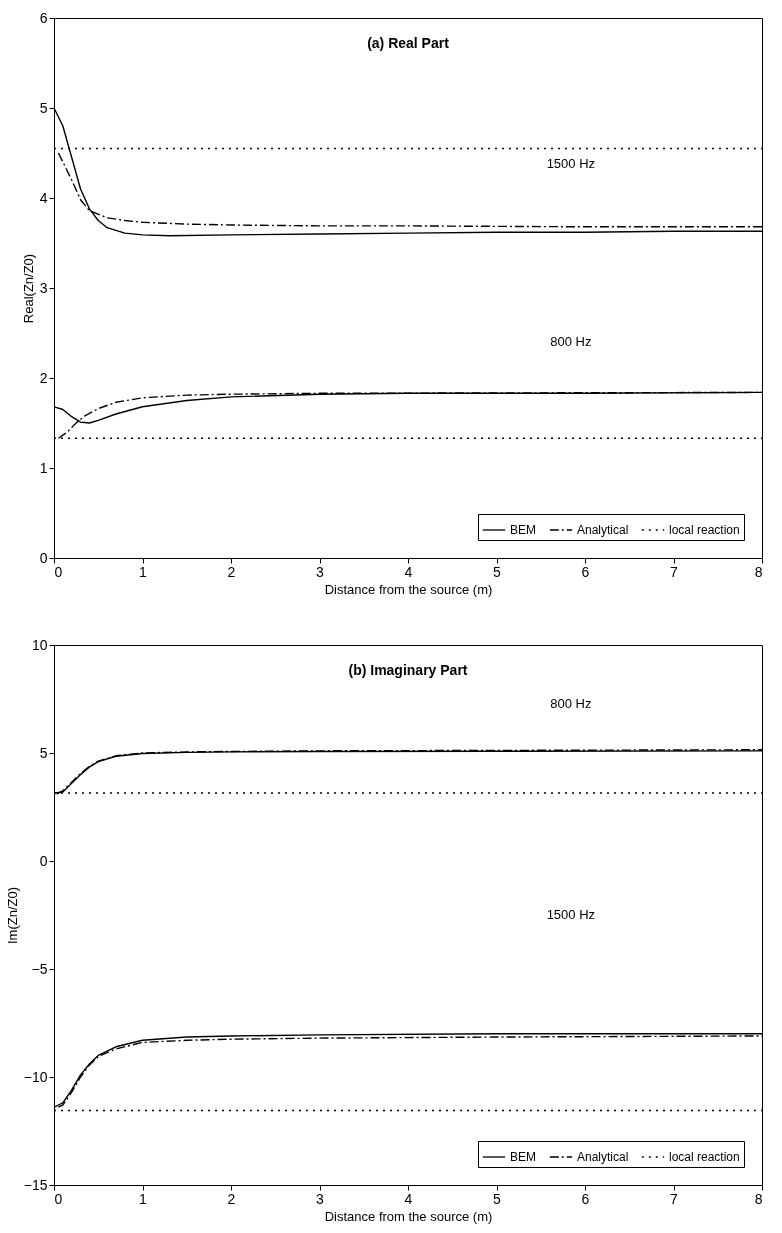 Image resolution: width=782 pixels, height=1233 pixels. I want to click on y-axis-title: Im(Zn/Z0), so click(12, 915).